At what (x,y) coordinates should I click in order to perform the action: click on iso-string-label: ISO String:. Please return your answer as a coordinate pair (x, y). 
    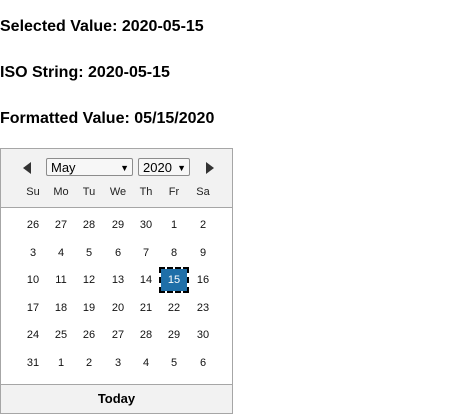
    Looking at the image, I should click on (42, 72).